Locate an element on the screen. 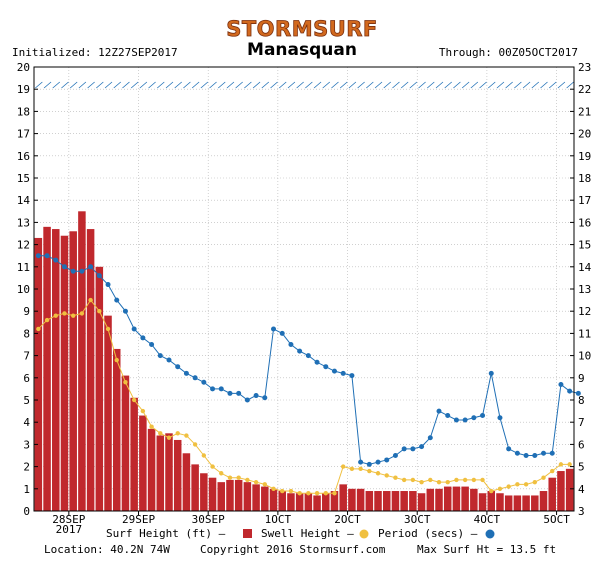  location-coords: Location: 40.2N 74W is located at coordinates (107, 549).